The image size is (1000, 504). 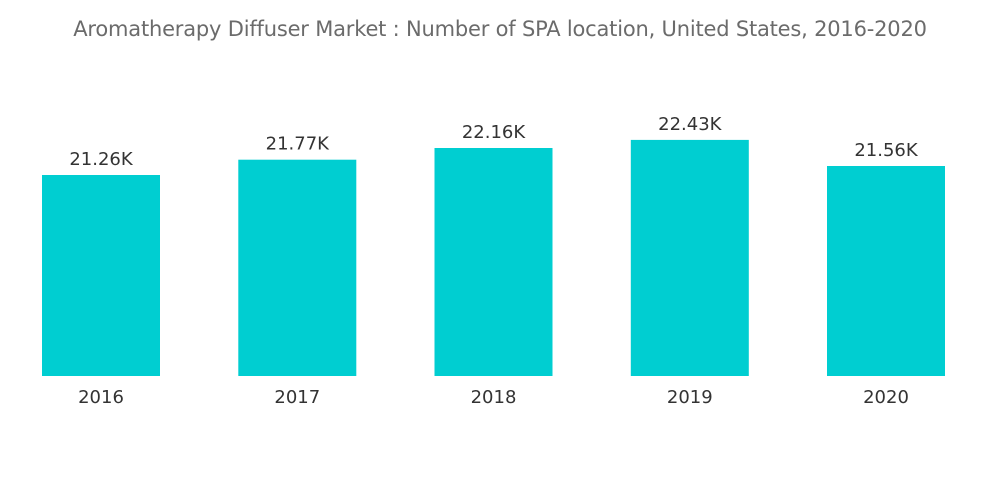 What do you see at coordinates (297, 397) in the screenshot?
I see `x-tick-2017: 2017` at bounding box center [297, 397].